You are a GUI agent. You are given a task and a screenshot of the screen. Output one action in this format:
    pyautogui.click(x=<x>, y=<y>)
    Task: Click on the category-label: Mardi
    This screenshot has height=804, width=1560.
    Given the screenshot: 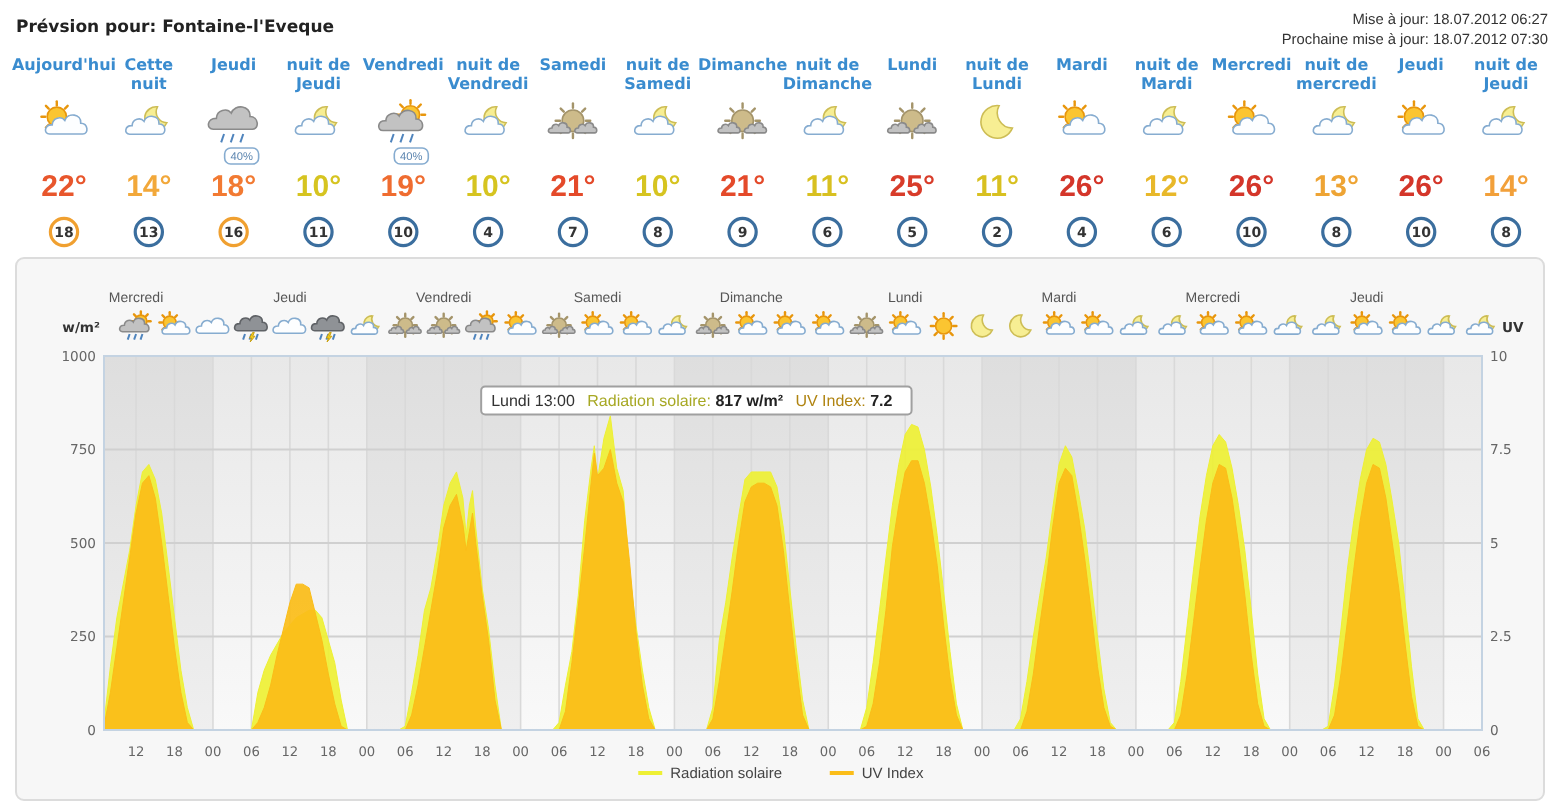 What is the action you would take?
    pyautogui.click(x=1082, y=65)
    